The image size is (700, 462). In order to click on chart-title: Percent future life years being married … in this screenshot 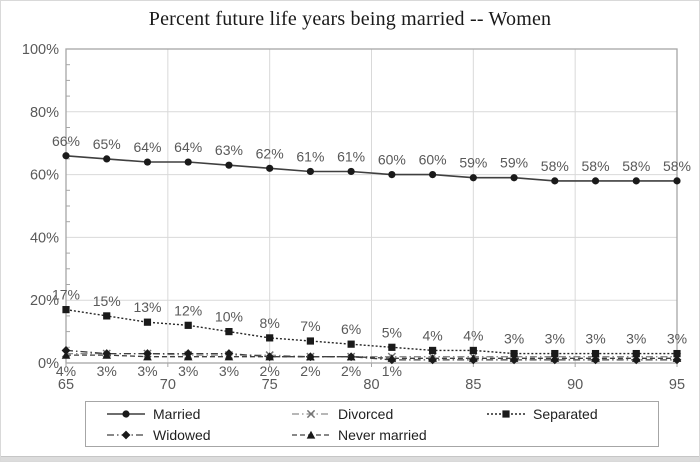, I will do `click(350, 19)`.